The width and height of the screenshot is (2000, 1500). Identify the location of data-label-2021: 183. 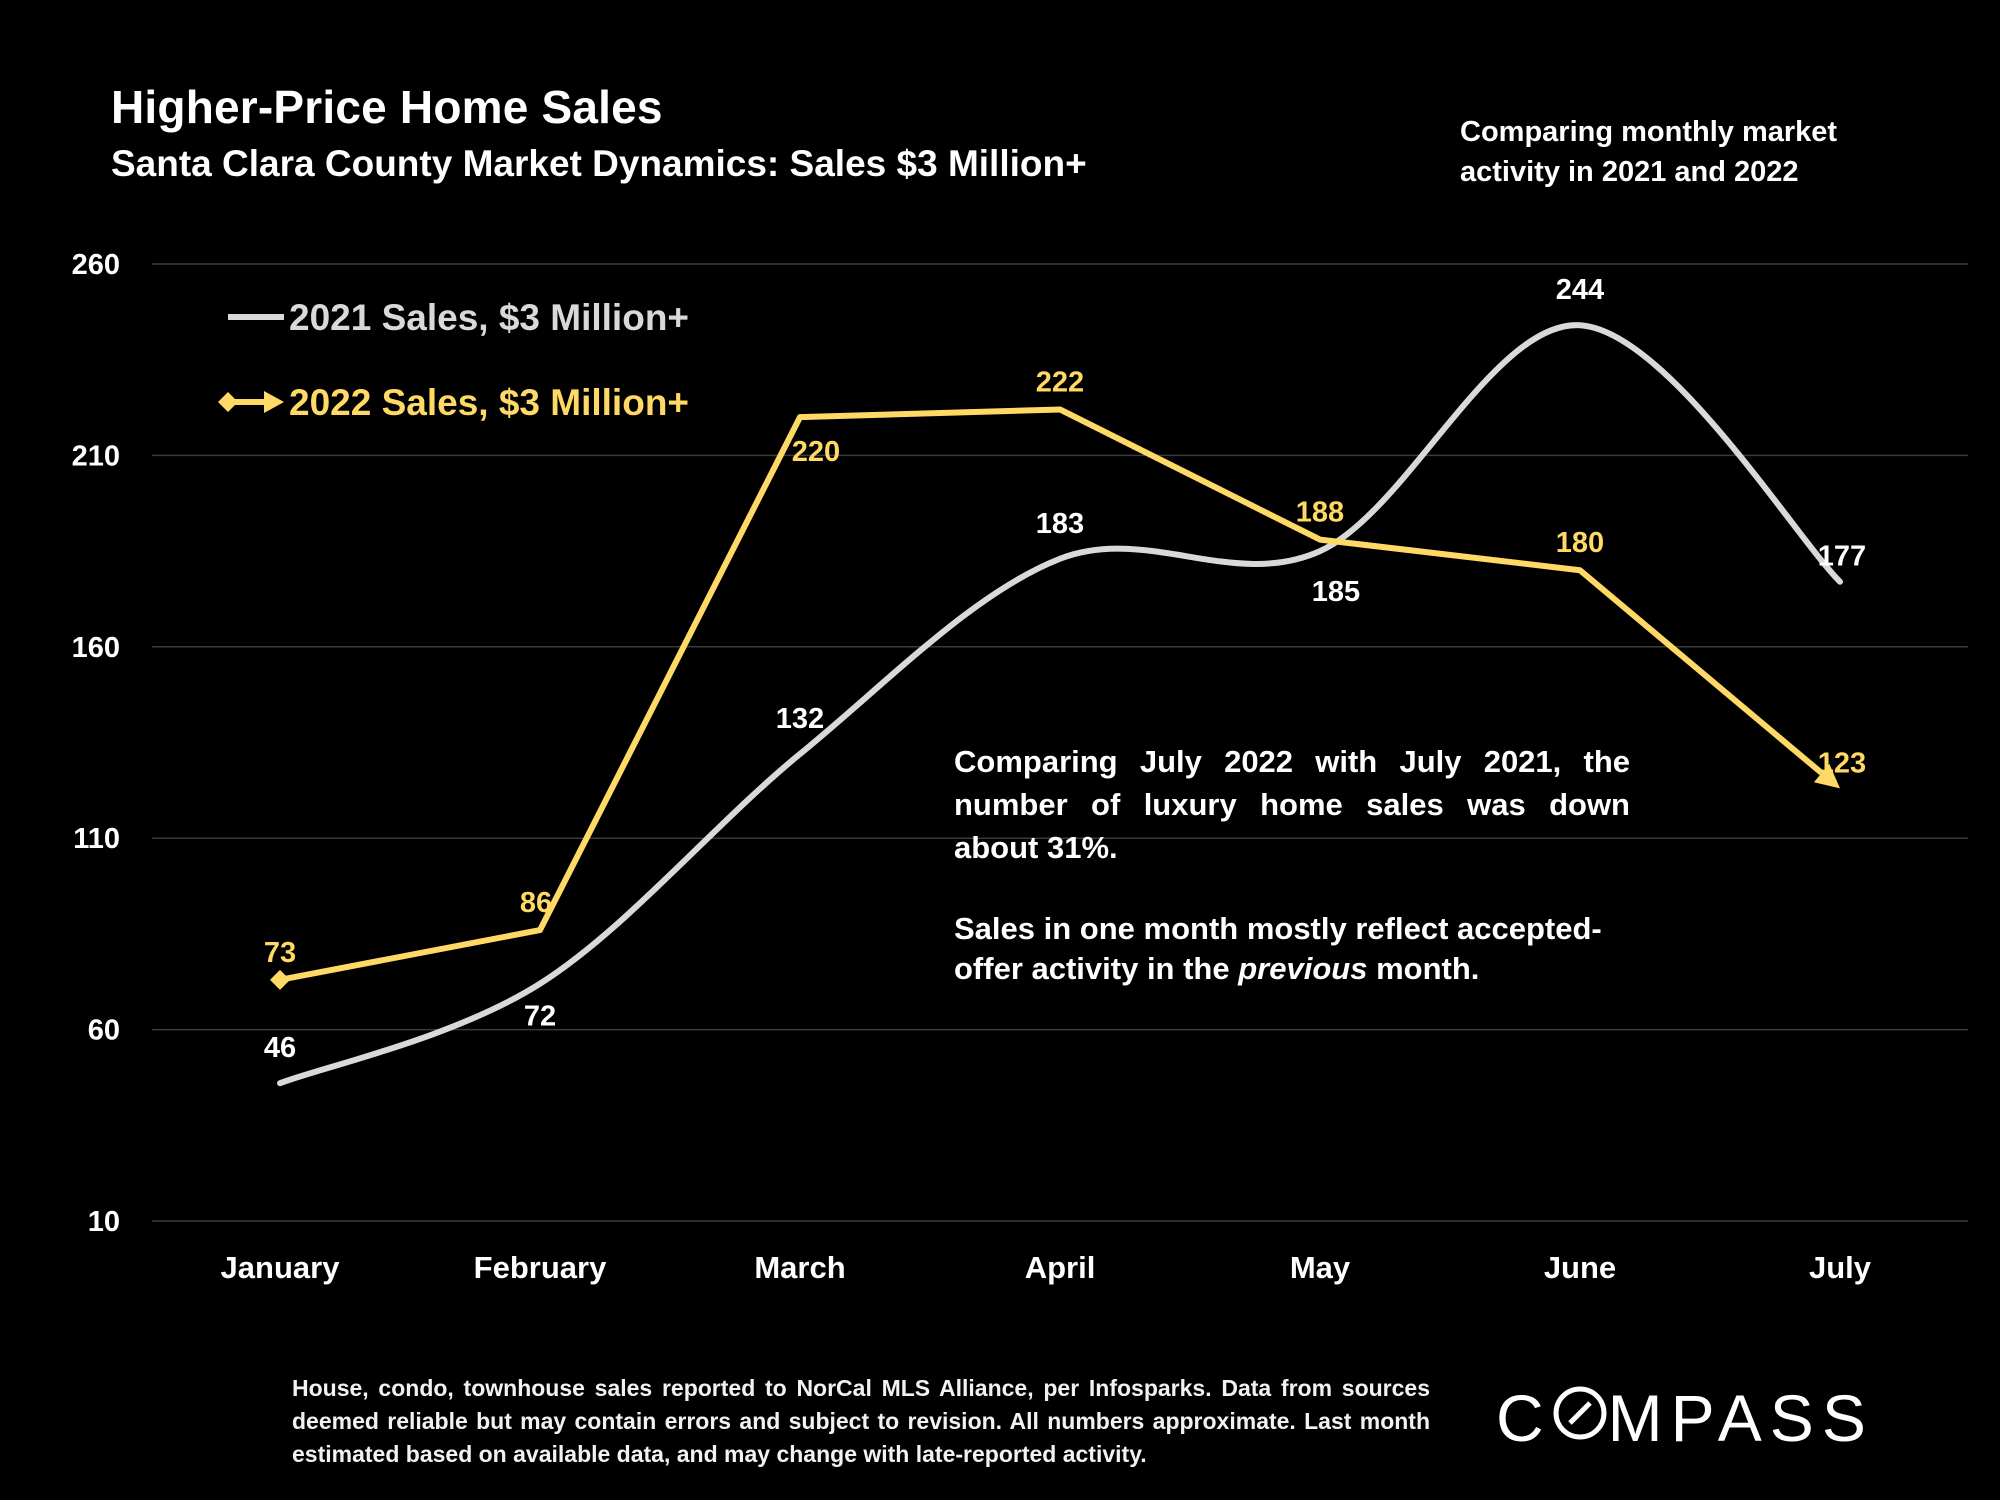
(1060, 524).